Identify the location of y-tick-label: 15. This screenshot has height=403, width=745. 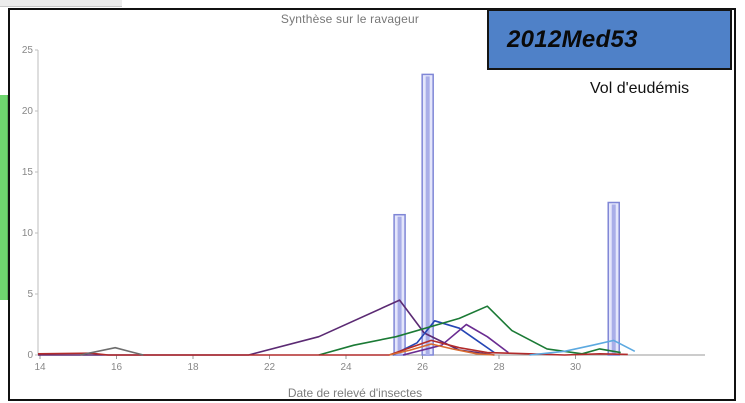
(28, 172).